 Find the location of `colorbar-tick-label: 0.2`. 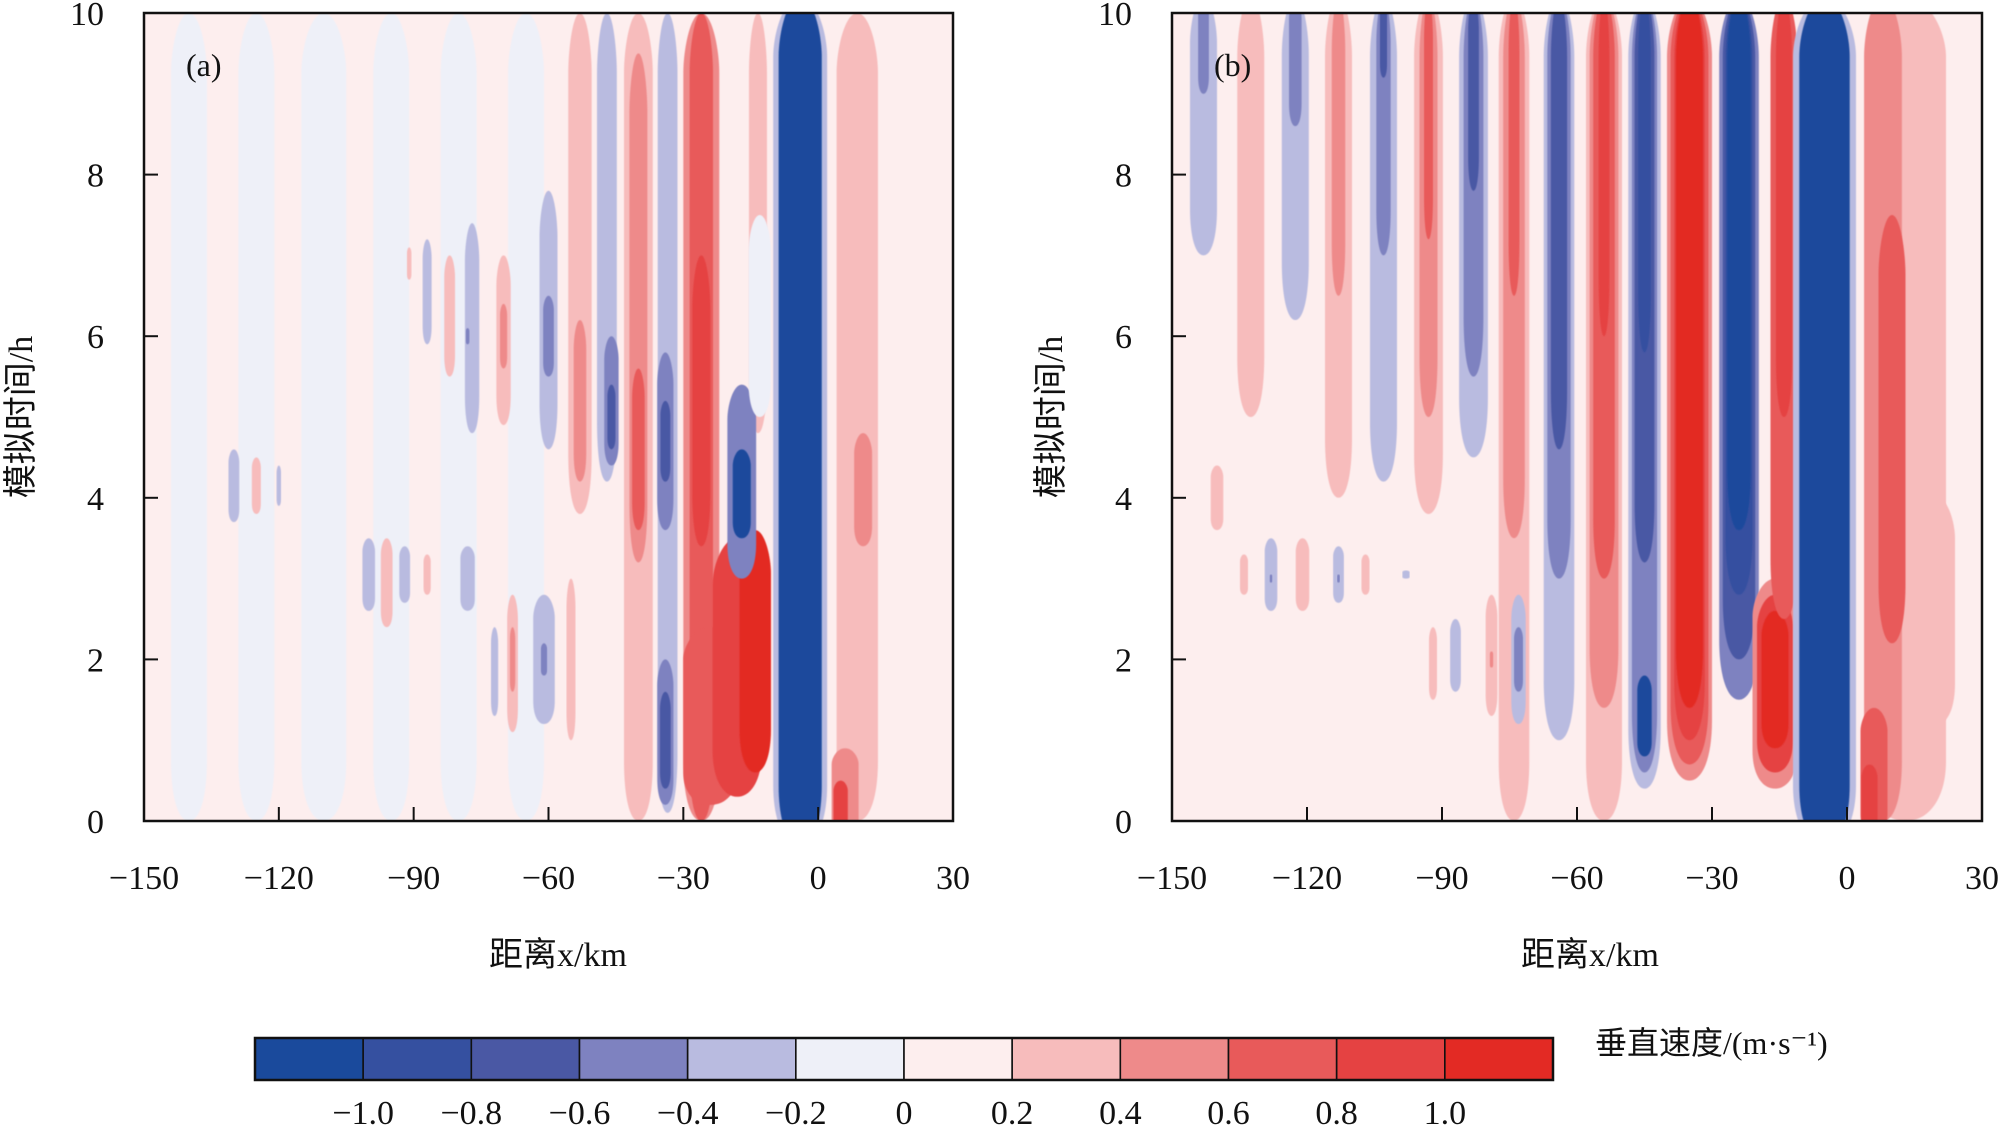

colorbar-tick-label: 0.2 is located at coordinates (1012, 1110).